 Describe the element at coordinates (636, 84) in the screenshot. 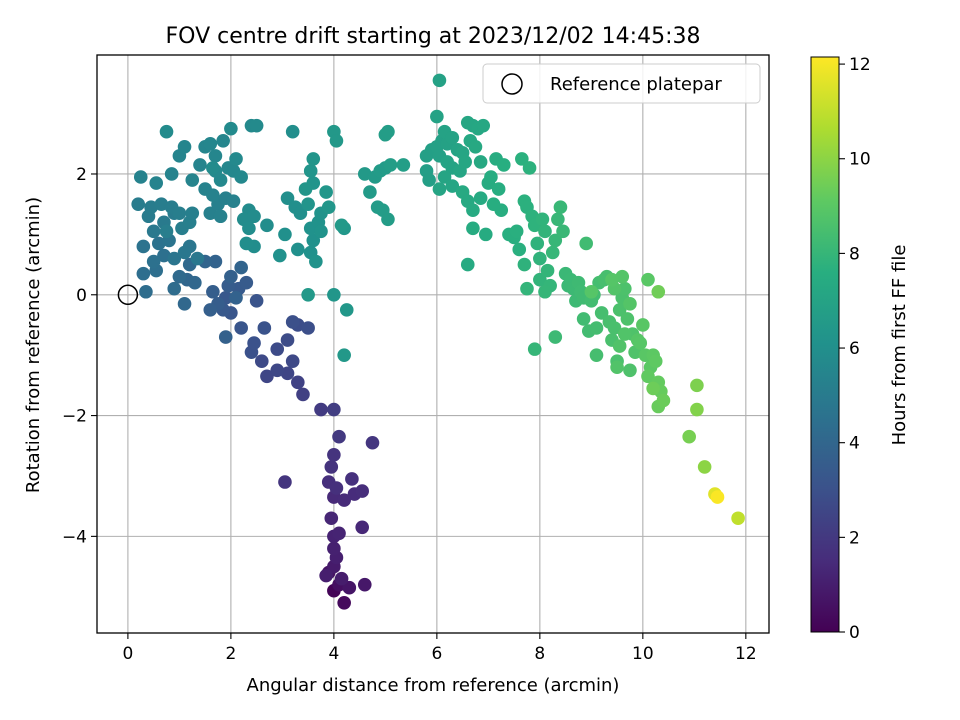

I see `legend-label: Reference platepar` at that location.